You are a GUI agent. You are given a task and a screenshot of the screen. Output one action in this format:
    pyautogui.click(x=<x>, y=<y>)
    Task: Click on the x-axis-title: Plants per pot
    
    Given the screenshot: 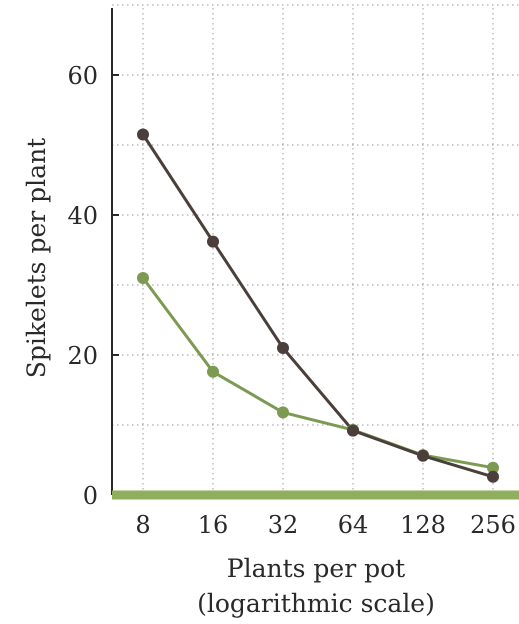 What is the action you would take?
    pyautogui.click(x=316, y=568)
    